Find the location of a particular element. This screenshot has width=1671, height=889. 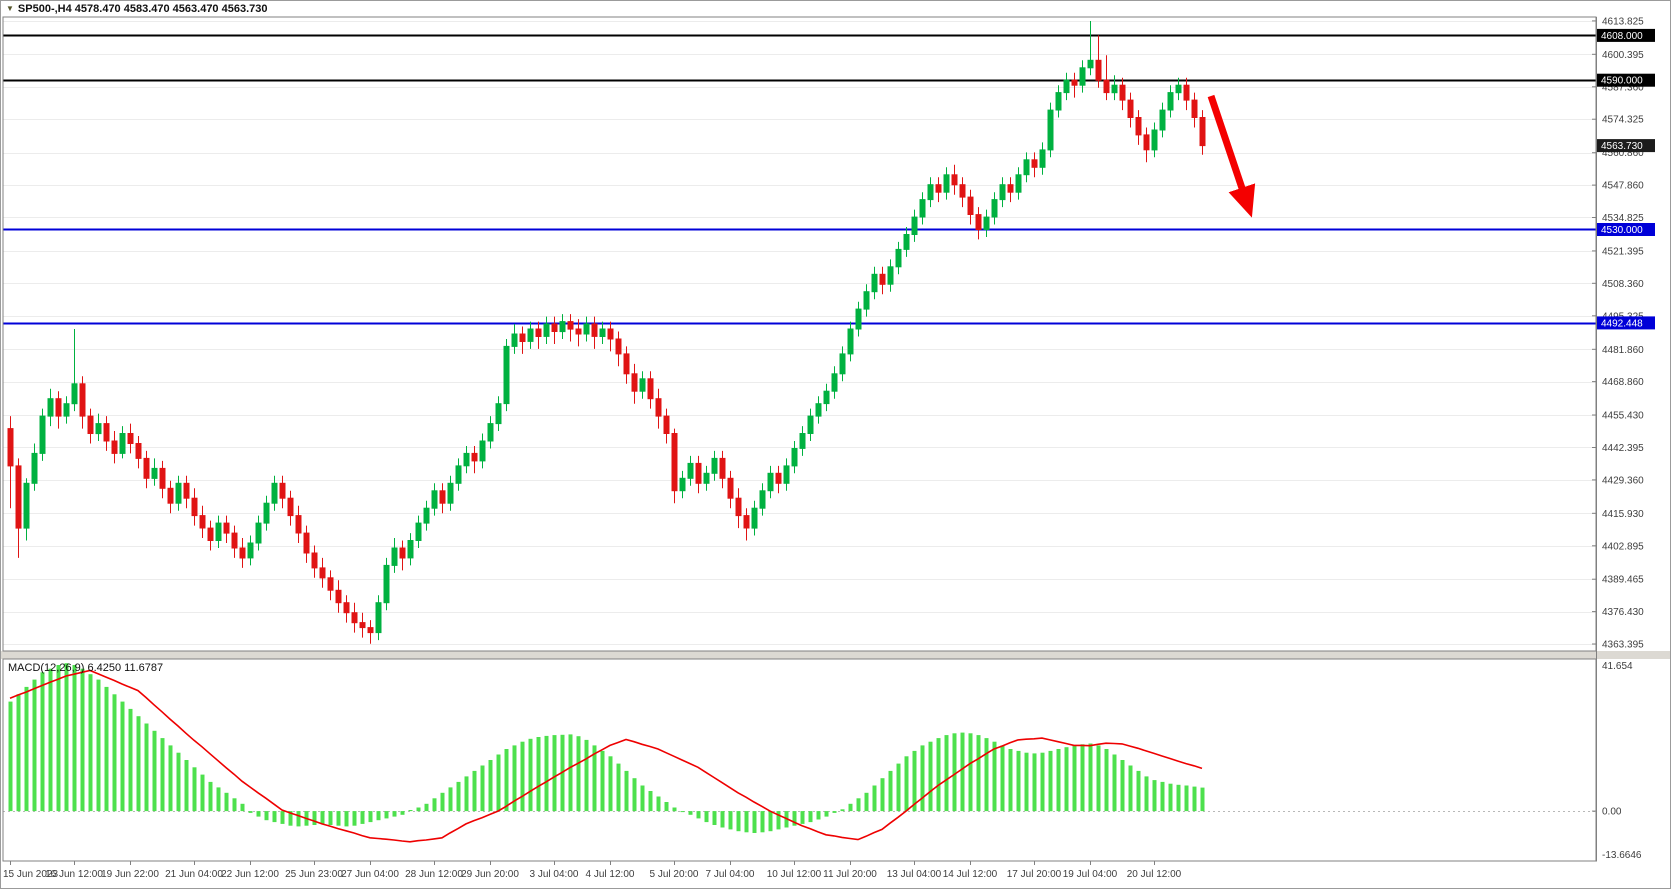

time-tick-label: 27 Jun 04:00 is located at coordinates (370, 874).